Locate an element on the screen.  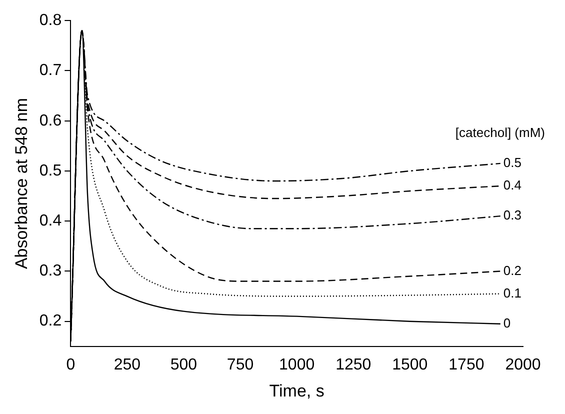
y-tick-label: 0.3 is located at coordinates (50, 271).